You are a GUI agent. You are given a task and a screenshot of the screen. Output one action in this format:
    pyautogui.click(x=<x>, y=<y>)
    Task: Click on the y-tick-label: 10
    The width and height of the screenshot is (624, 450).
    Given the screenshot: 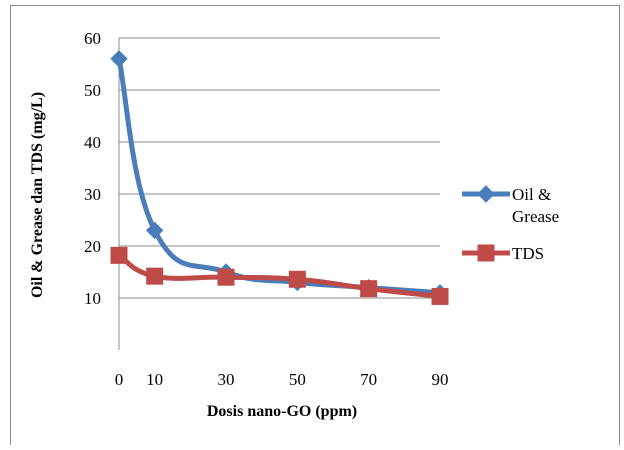 What is the action you would take?
    pyautogui.click(x=92, y=298)
    